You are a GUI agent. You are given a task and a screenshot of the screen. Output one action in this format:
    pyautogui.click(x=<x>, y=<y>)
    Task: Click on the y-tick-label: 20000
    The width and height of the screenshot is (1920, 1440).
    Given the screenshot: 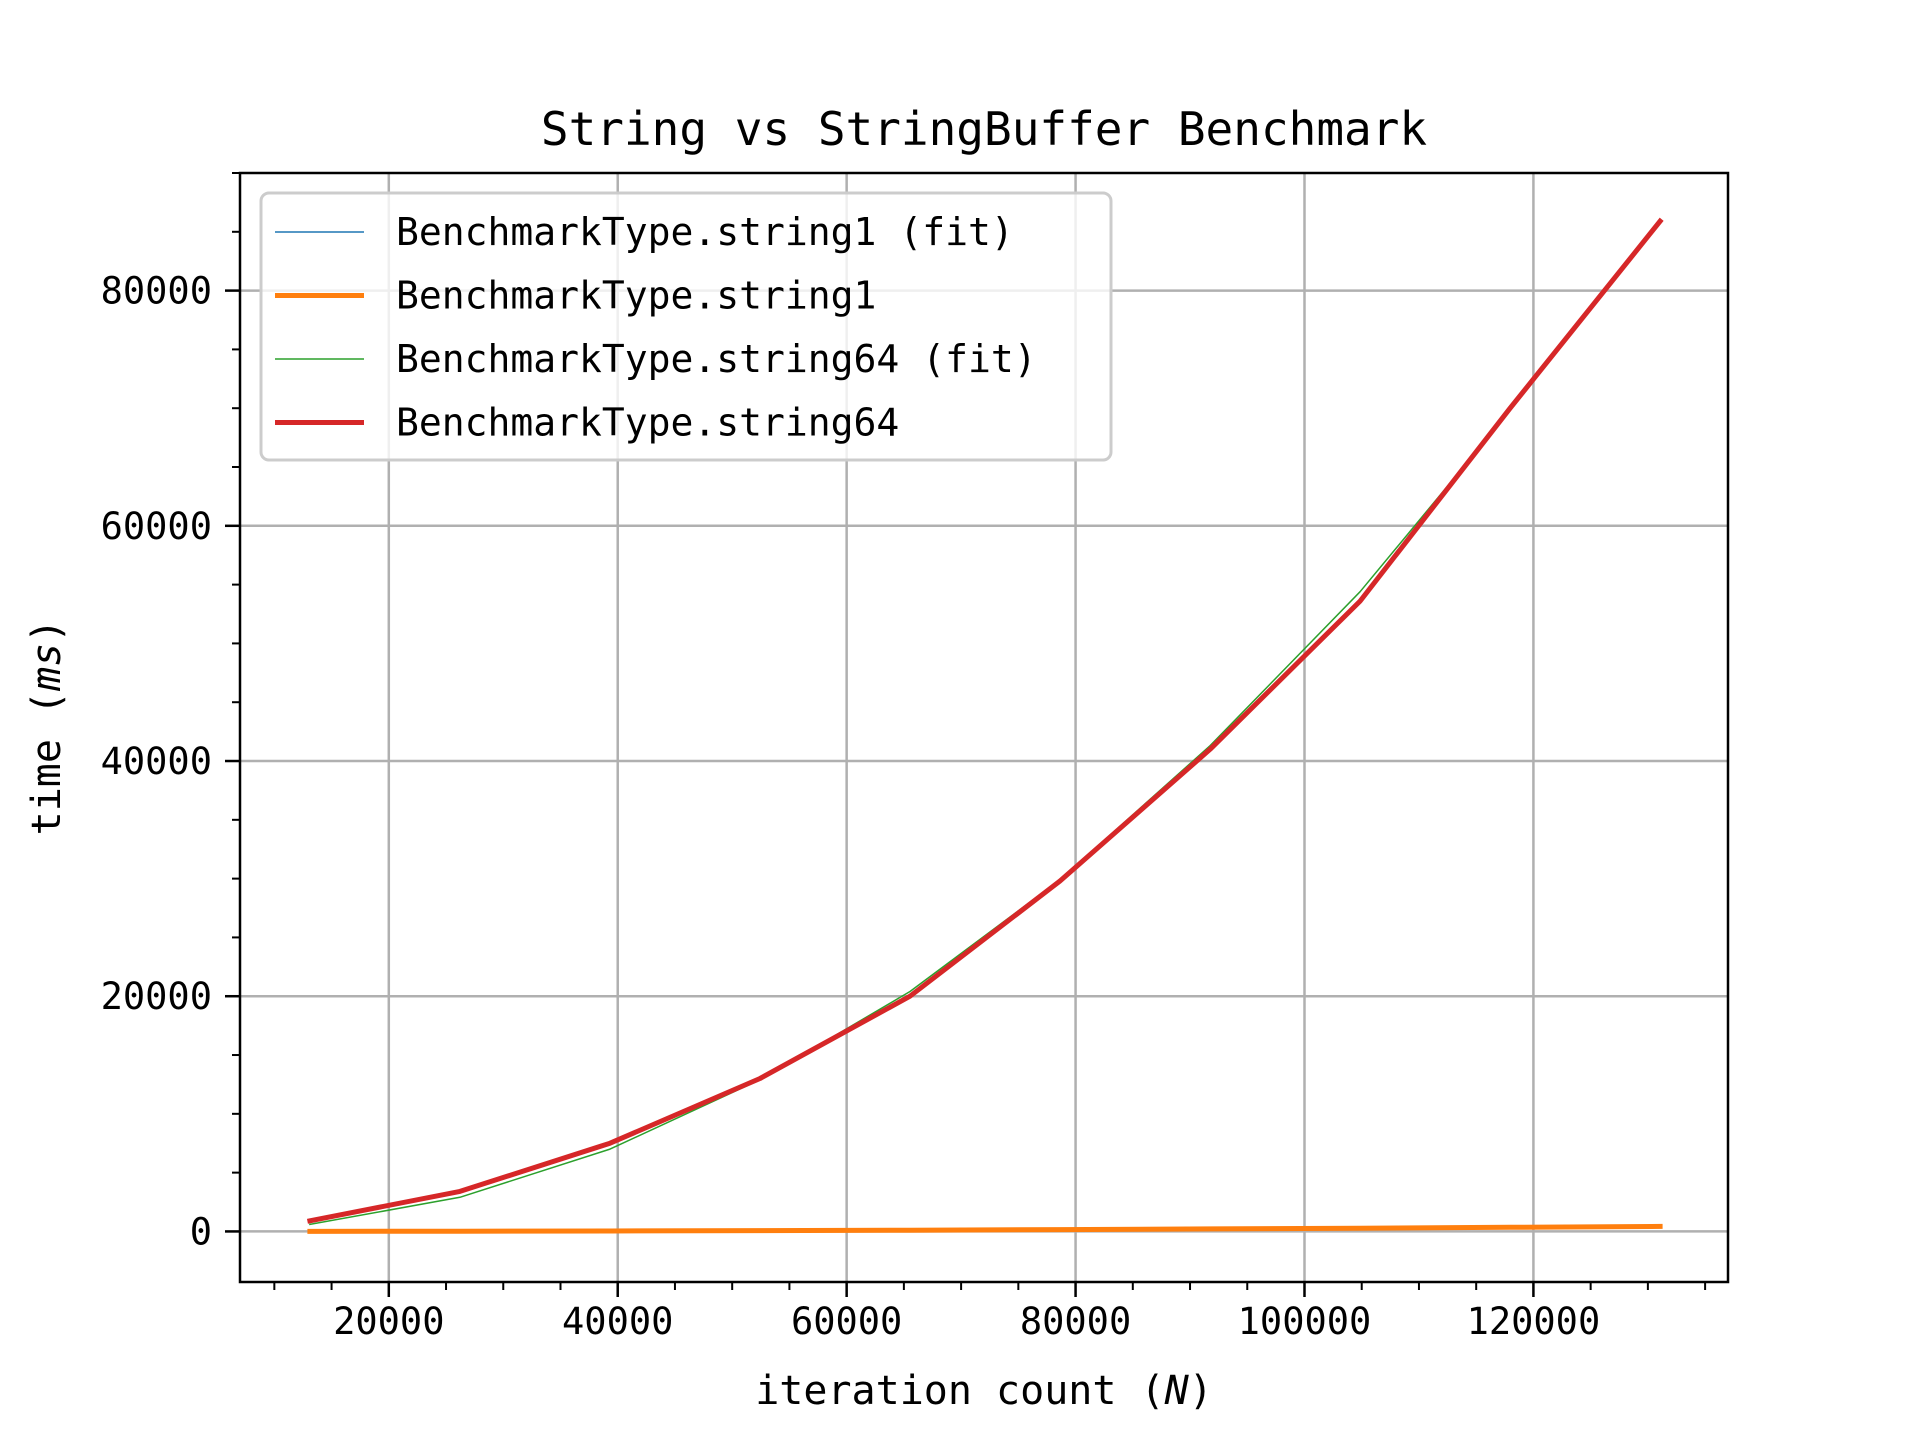 What is the action you would take?
    pyautogui.click(x=156, y=996)
    